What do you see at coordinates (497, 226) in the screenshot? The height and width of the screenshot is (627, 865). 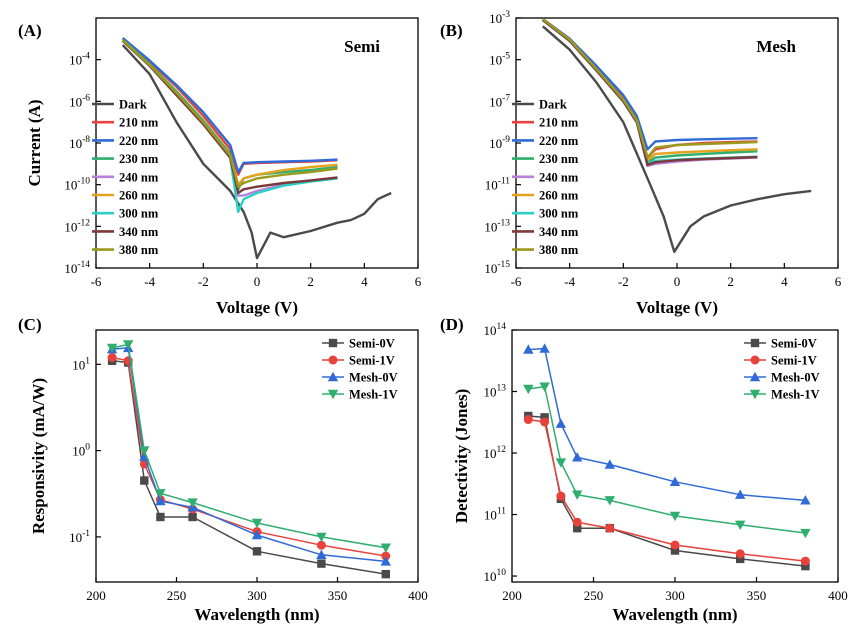 I see `y-tick-label: 10⁻¹³` at bounding box center [497, 226].